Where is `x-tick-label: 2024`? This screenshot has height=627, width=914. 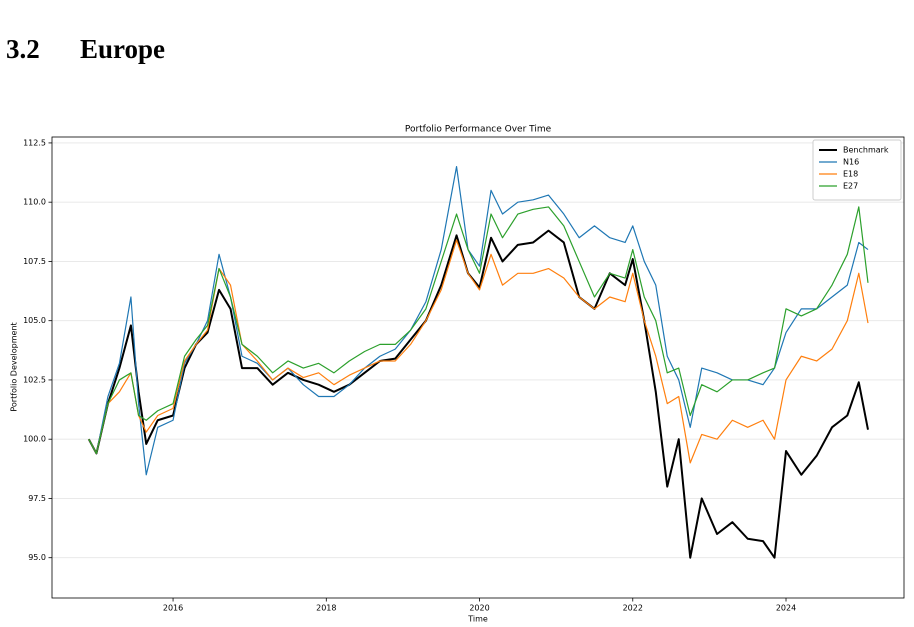
x-tick-label: 2024 is located at coordinates (786, 608).